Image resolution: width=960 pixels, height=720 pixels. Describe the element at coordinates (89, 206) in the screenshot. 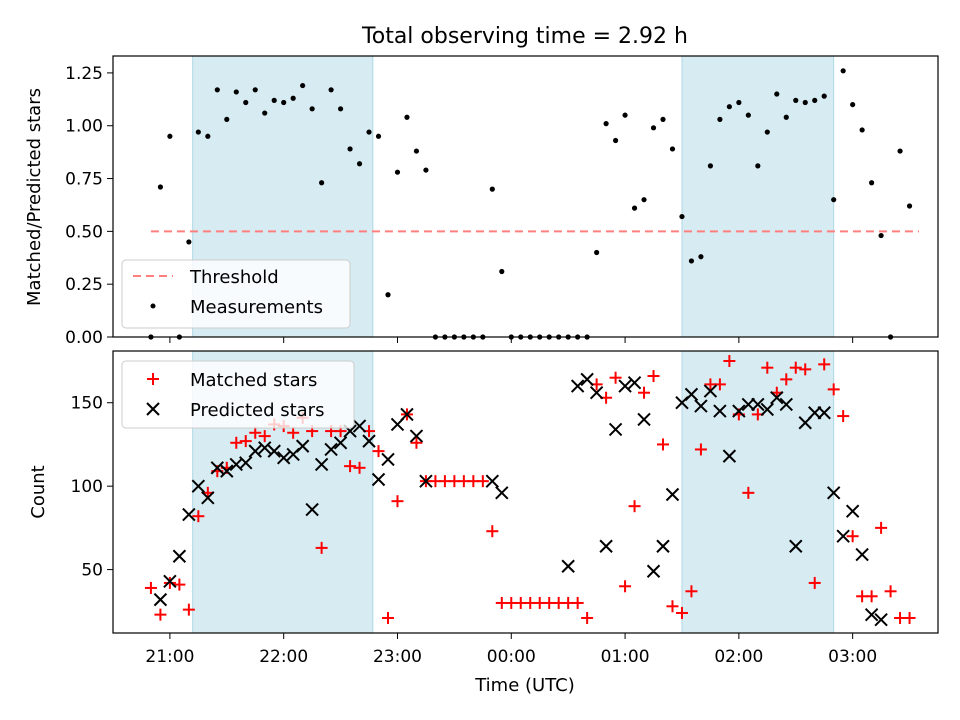

I see `top-y-ticks: 0.00 0.25 0.50 0.75 1.00 1.25` at that location.